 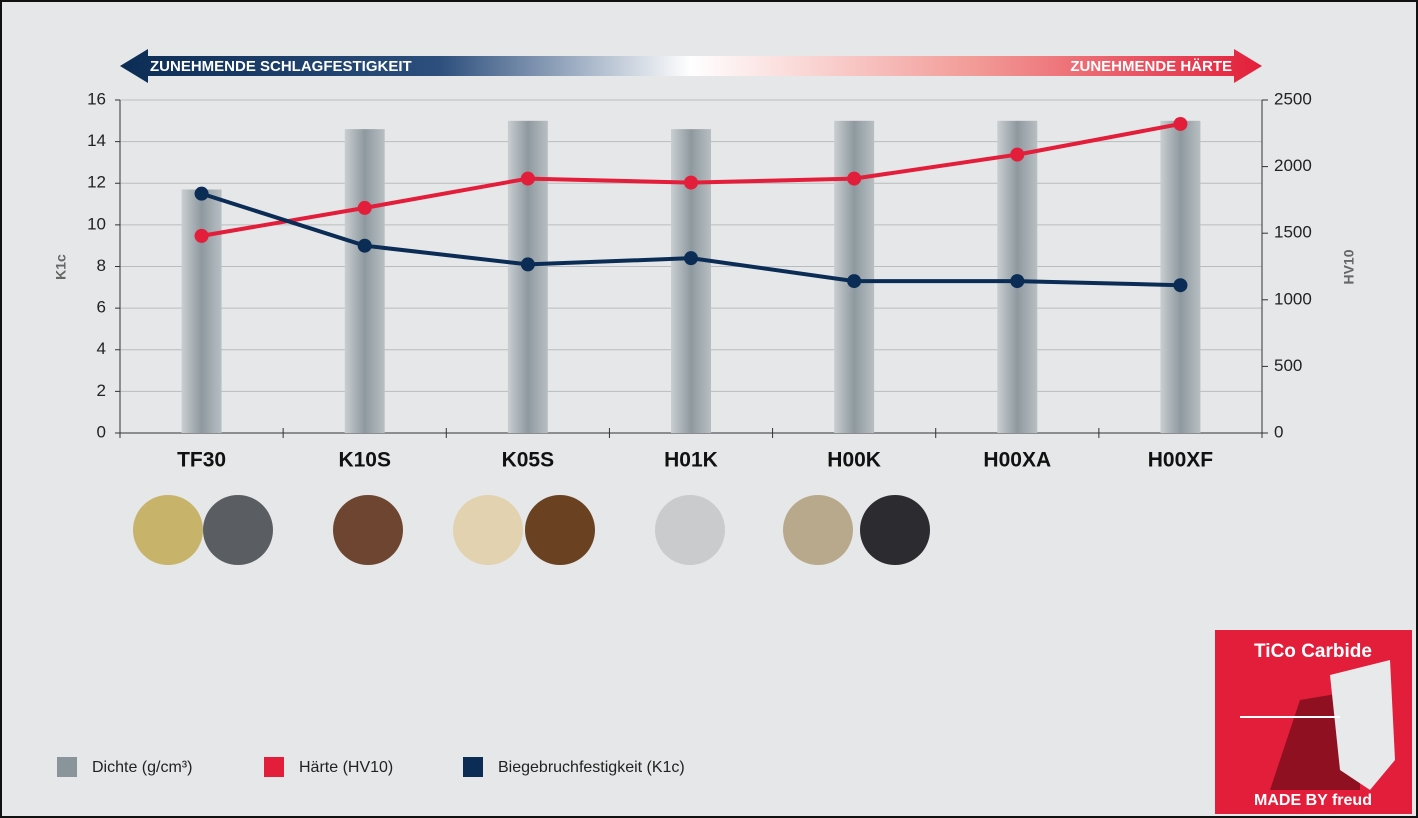 I want to click on legend-label: Härte (HV10), so click(x=346, y=767).